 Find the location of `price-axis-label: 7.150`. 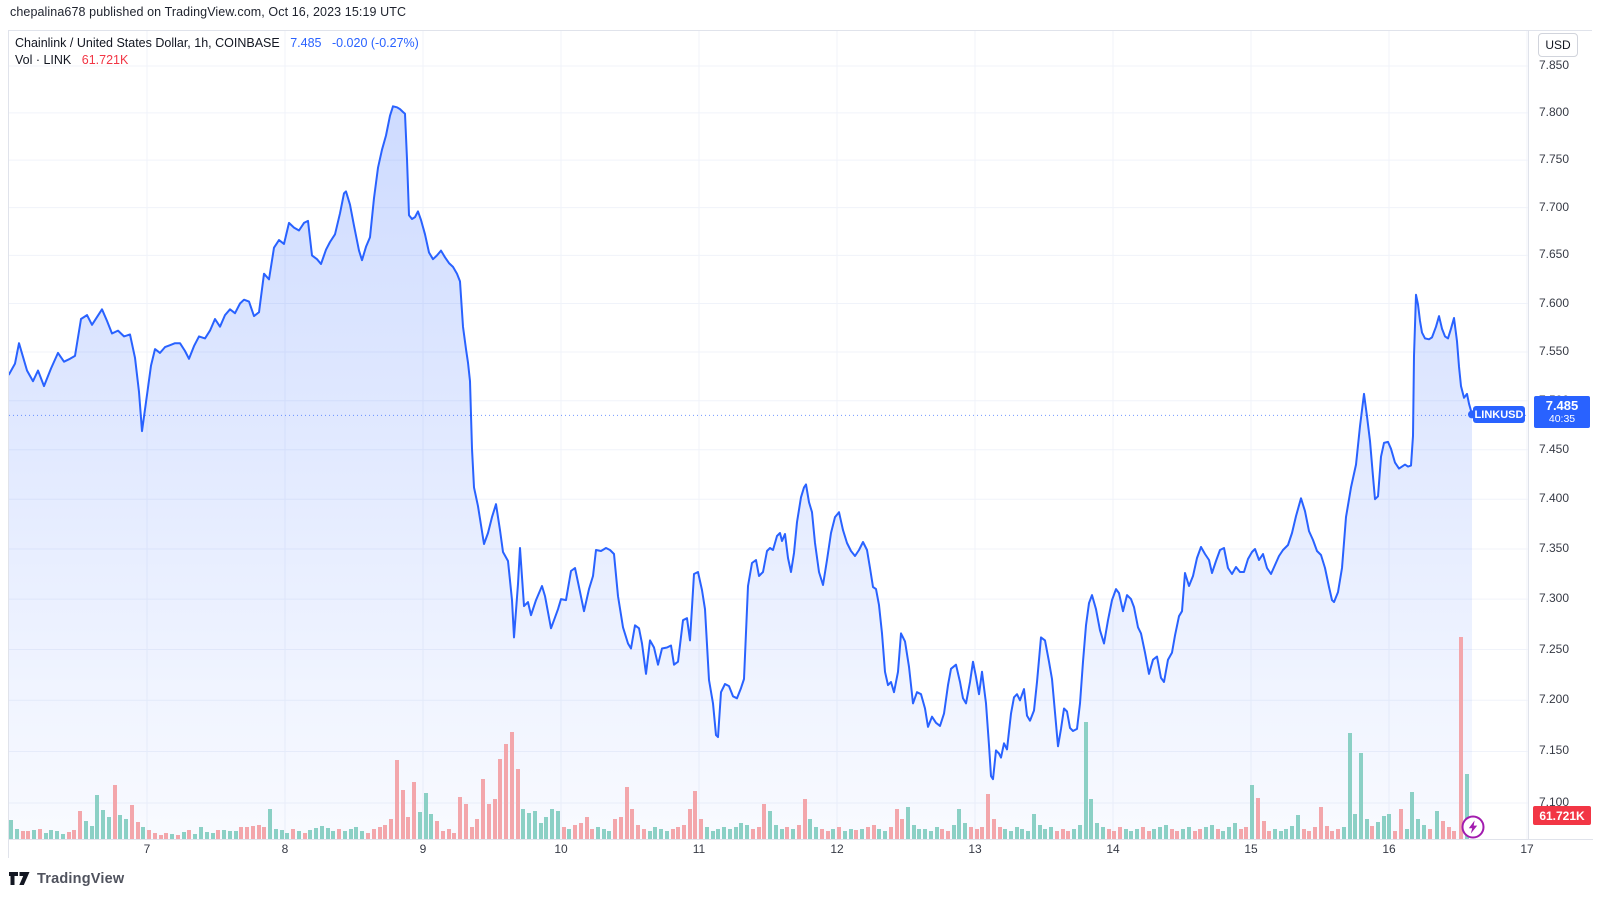

price-axis-label: 7.150 is located at coordinates (1554, 750).